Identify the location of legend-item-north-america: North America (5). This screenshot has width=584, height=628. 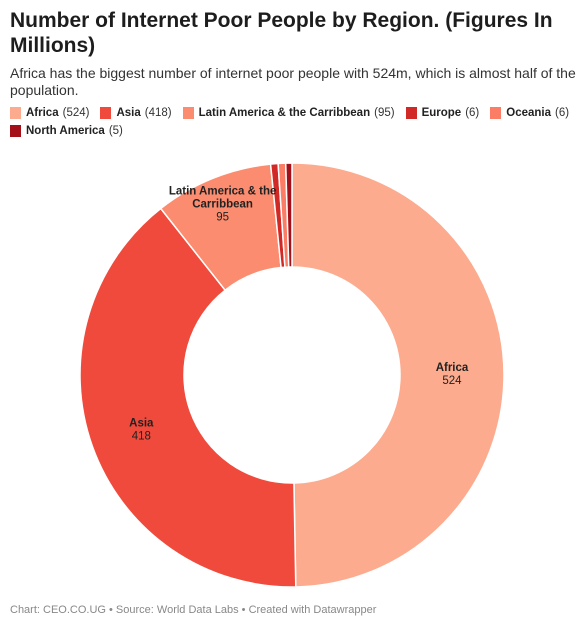
(66, 131).